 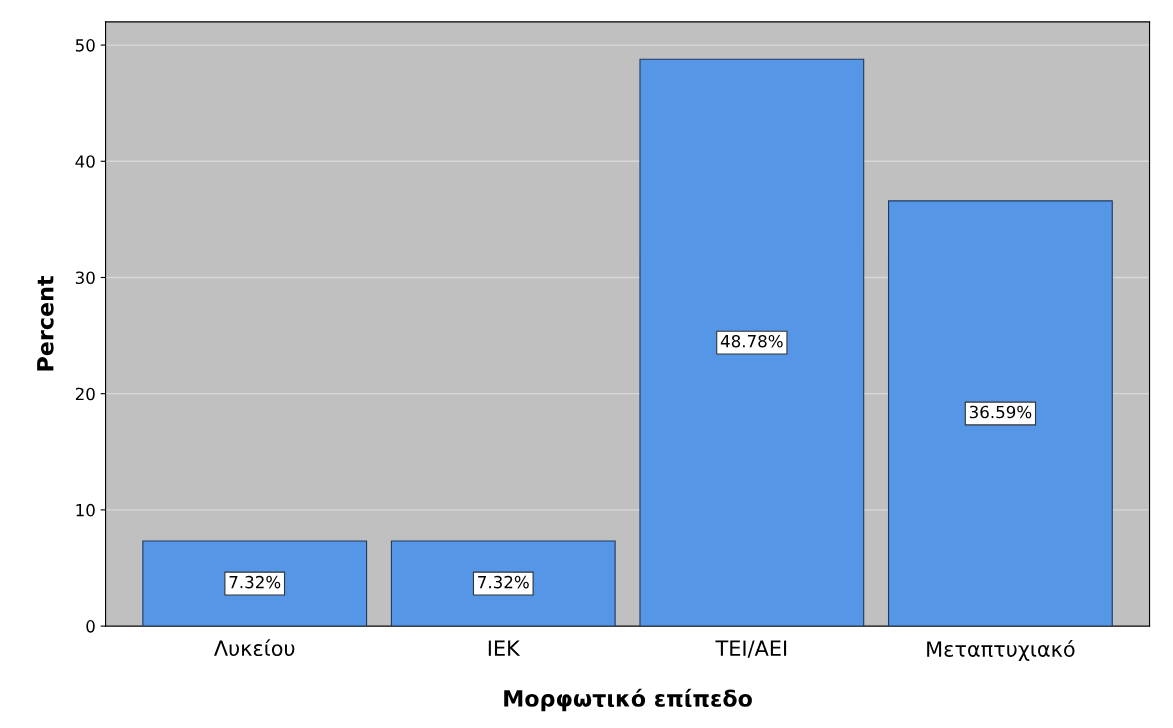 I want to click on x-tick-label: ΤΕΙ/ΑΕΙ, so click(x=751, y=649).